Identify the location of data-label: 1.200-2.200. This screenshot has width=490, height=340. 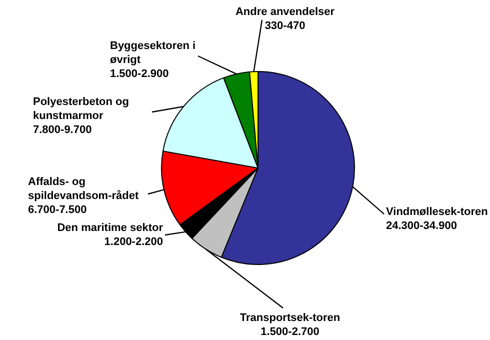
(133, 242).